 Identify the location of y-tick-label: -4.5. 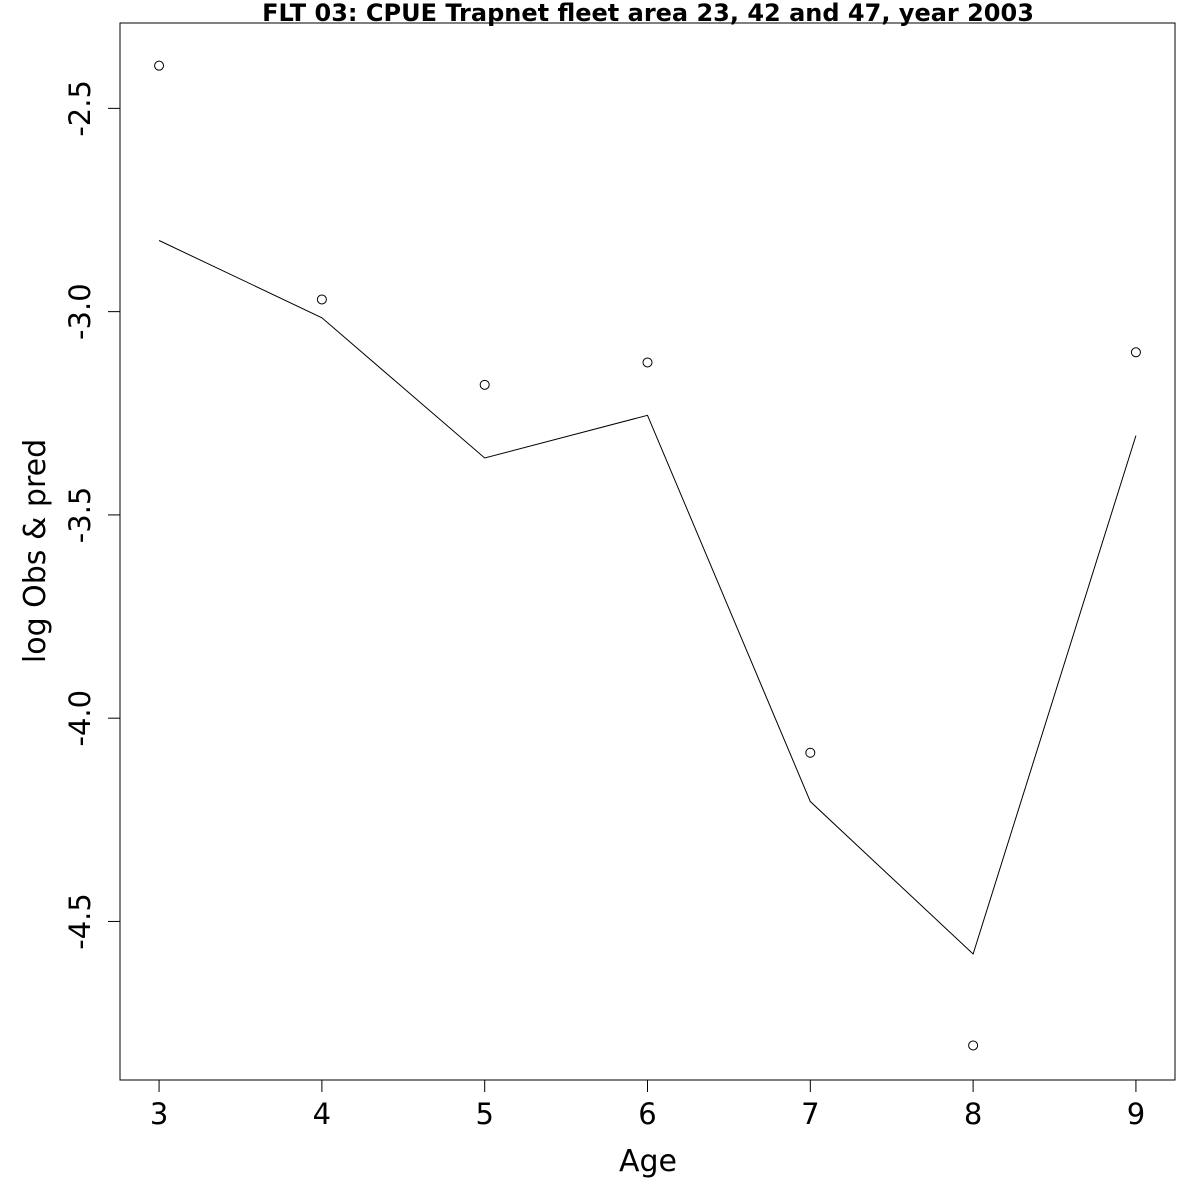
(80, 921).